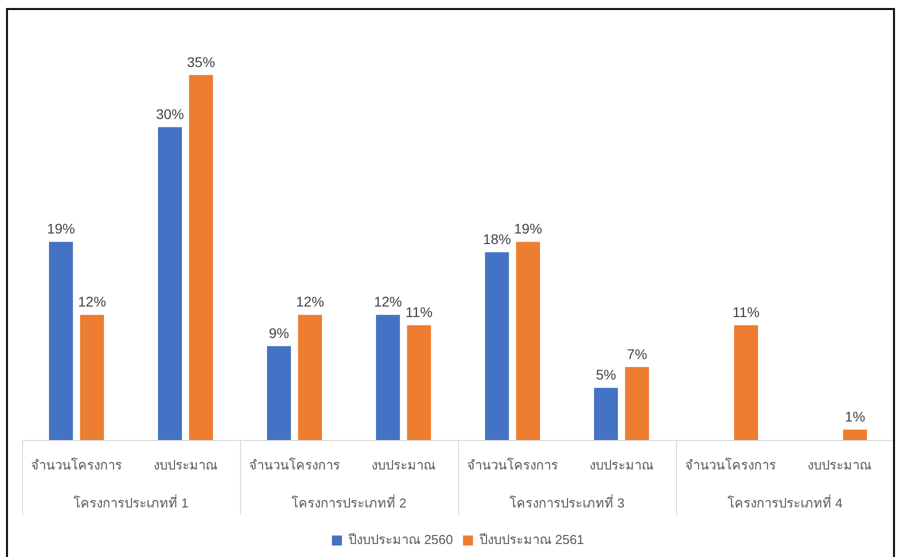 The height and width of the screenshot is (557, 898). I want to click on text: โครงการประเภทที่ 2, so click(349, 502).